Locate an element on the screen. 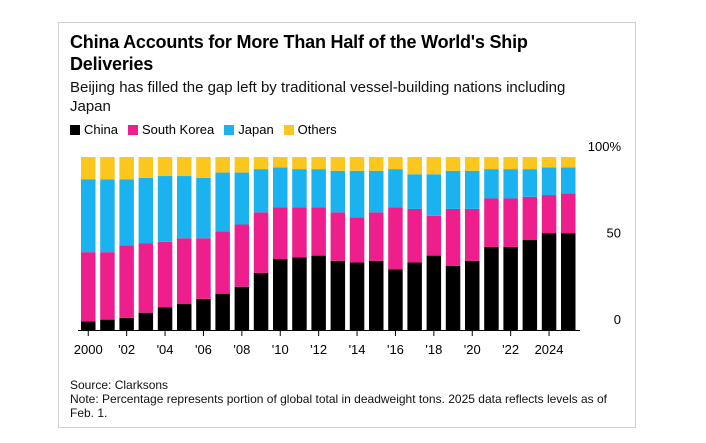 The width and height of the screenshot is (706, 443). bar-japan-2024 is located at coordinates (549, 181).